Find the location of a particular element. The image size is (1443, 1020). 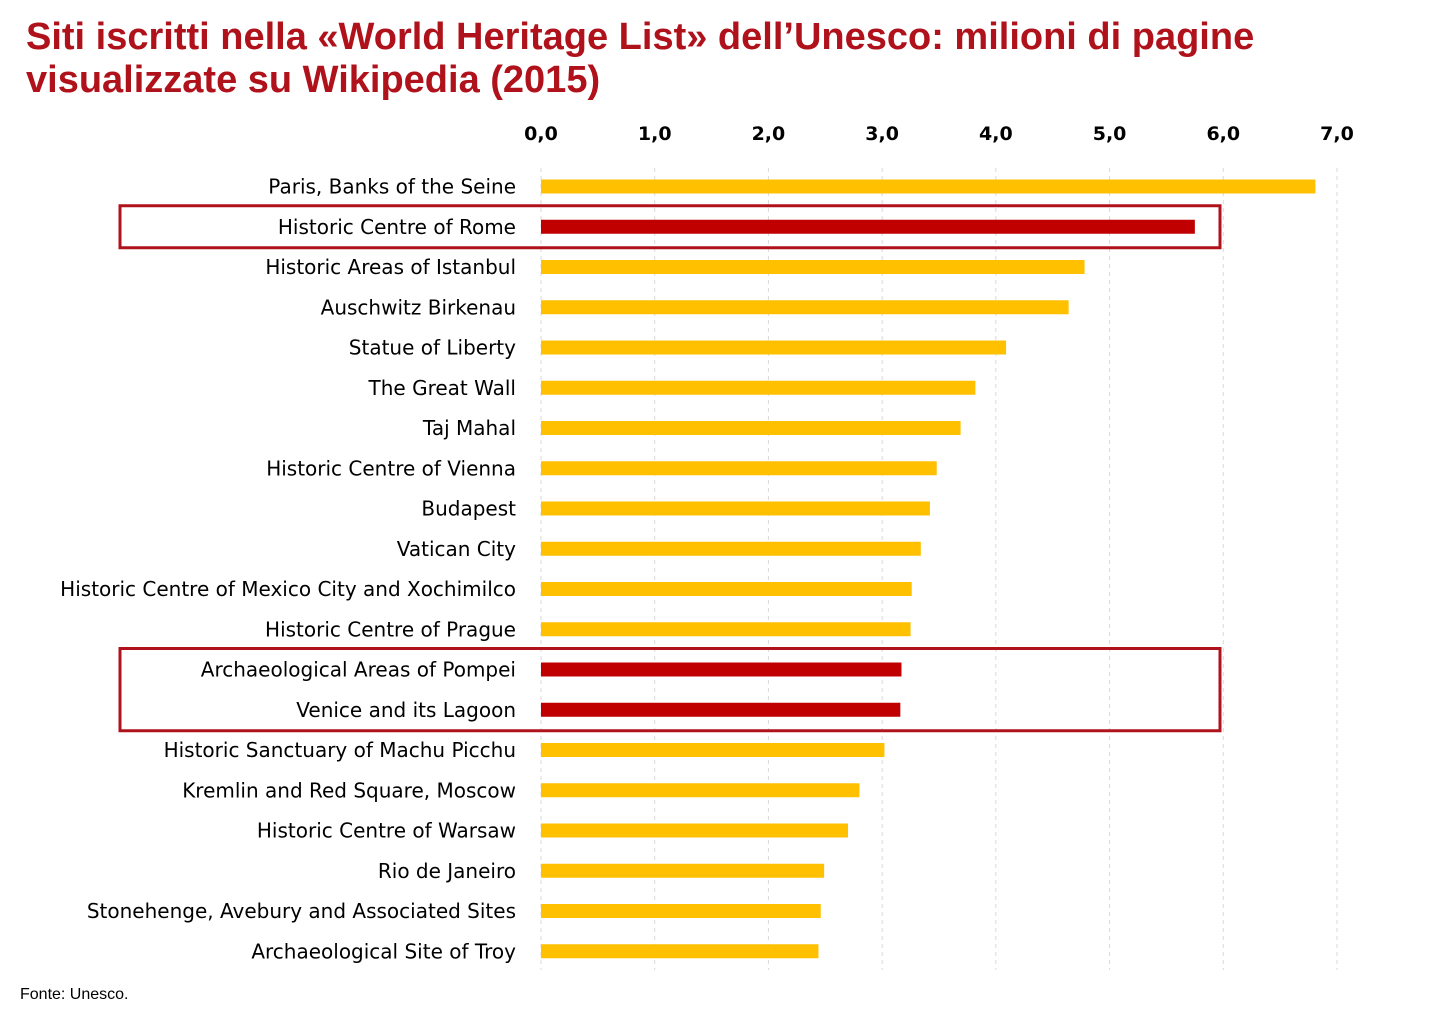

x-tick-label: 5,0 is located at coordinates (1110, 134).